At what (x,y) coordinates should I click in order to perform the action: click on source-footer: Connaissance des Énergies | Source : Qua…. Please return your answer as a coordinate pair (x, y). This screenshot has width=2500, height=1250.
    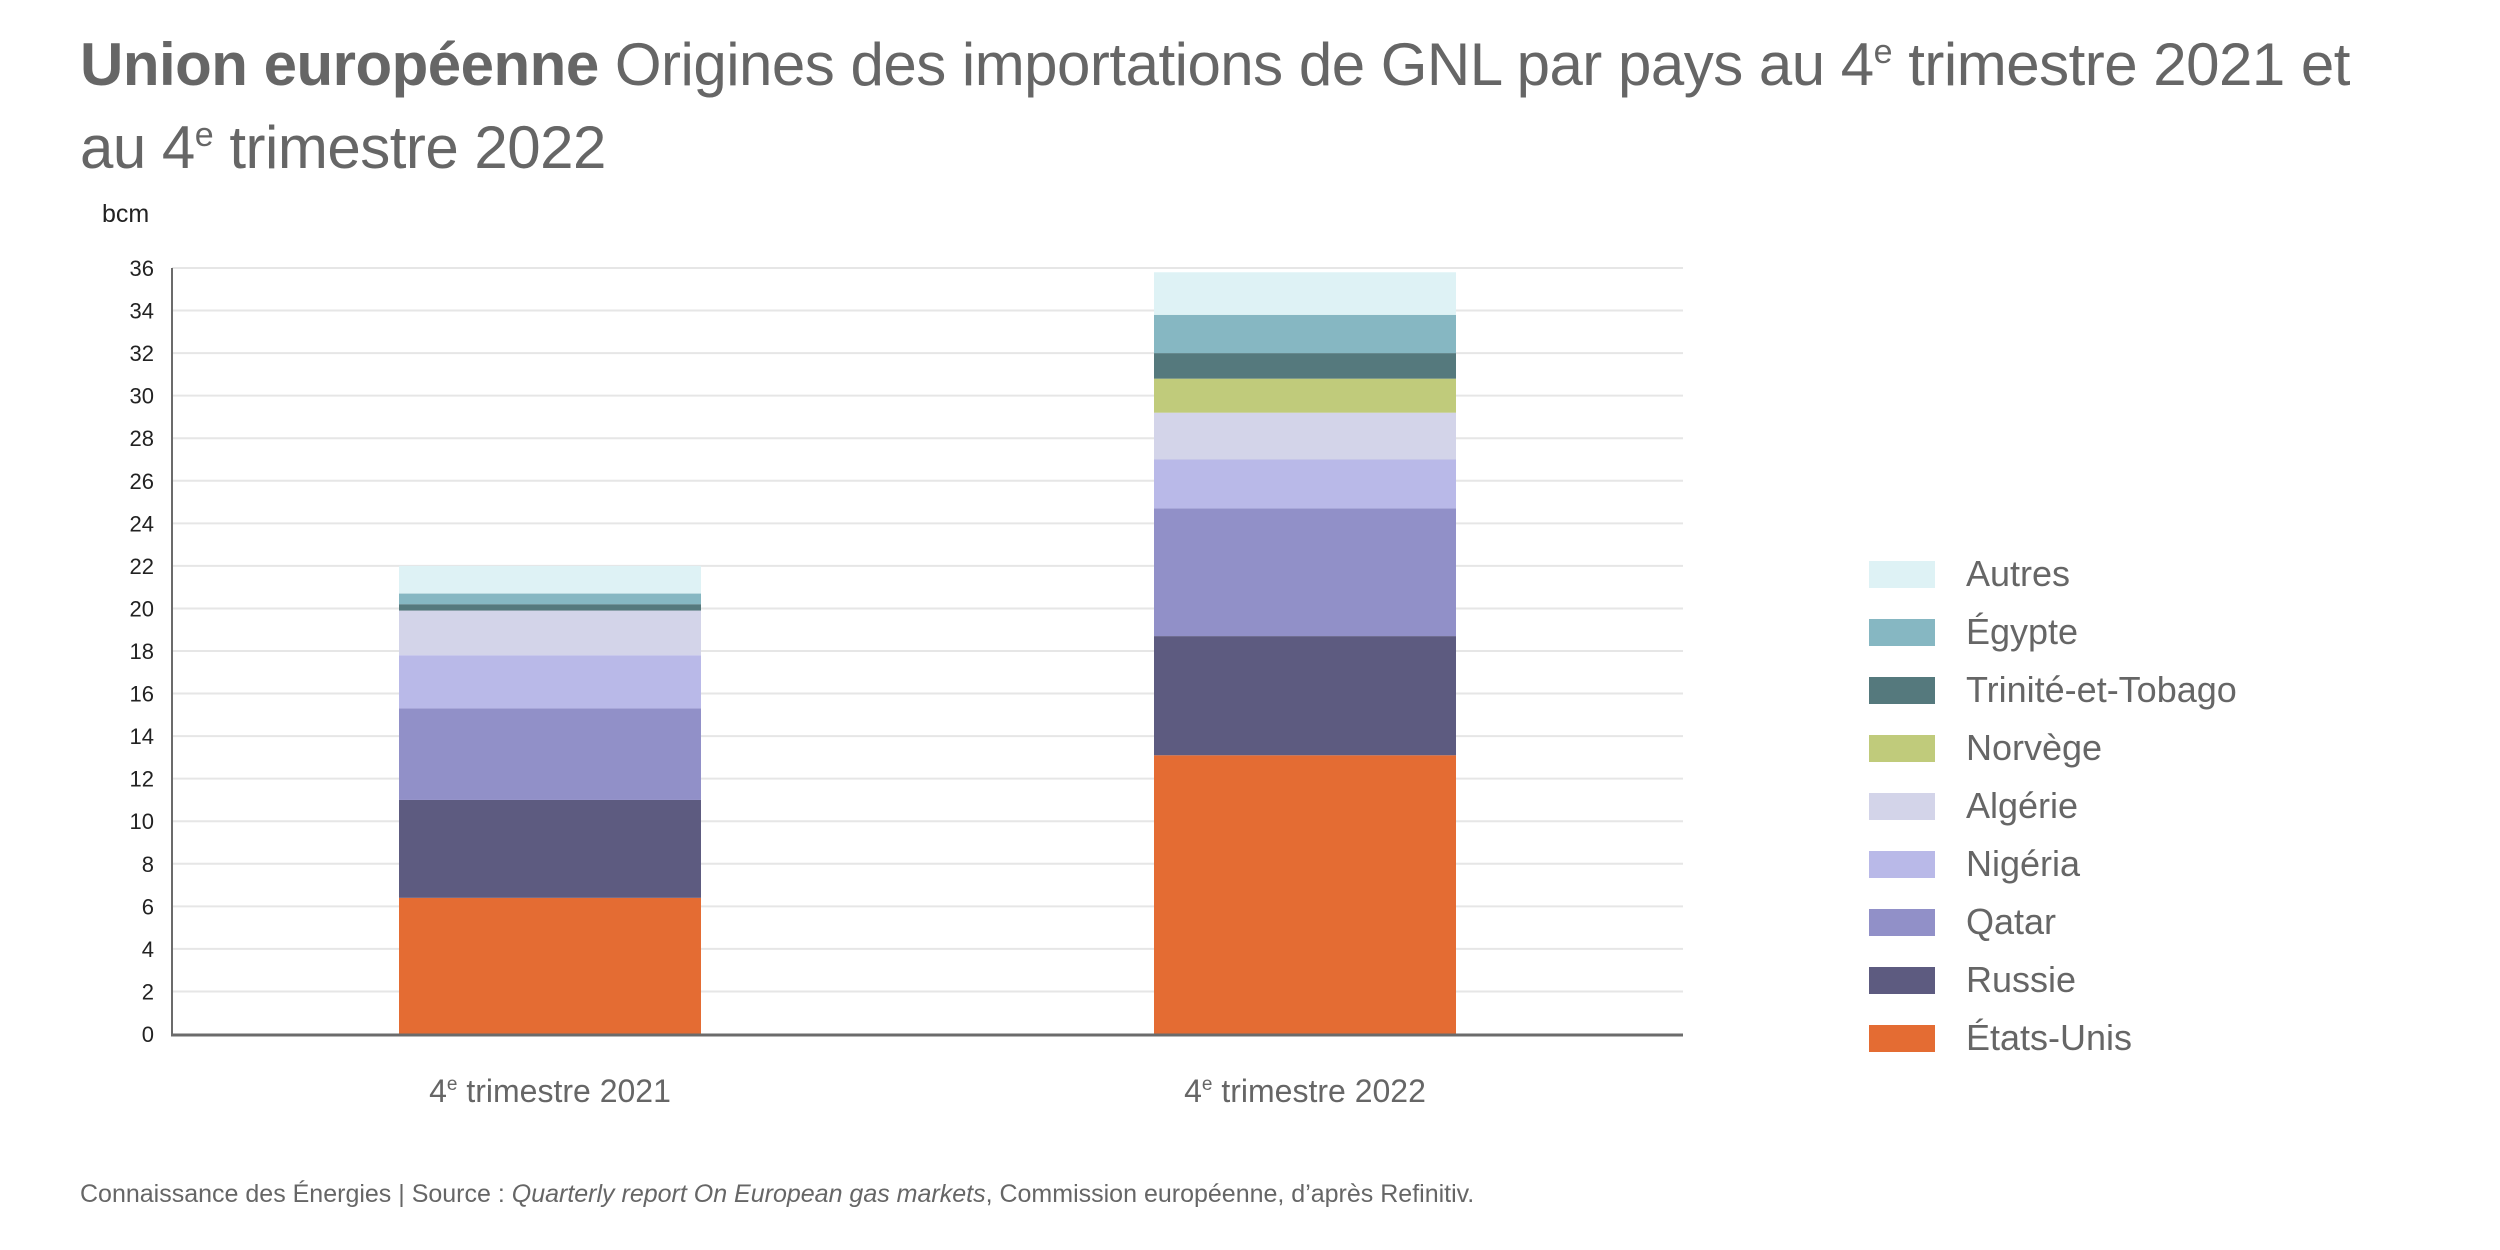
    Looking at the image, I should click on (777, 1194).